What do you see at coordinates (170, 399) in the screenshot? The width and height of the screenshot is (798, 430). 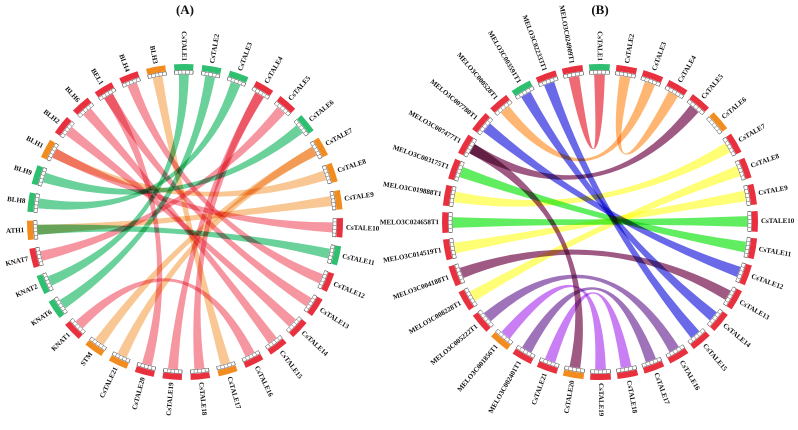 I see `segment-label: CsTALE19` at bounding box center [170, 399].